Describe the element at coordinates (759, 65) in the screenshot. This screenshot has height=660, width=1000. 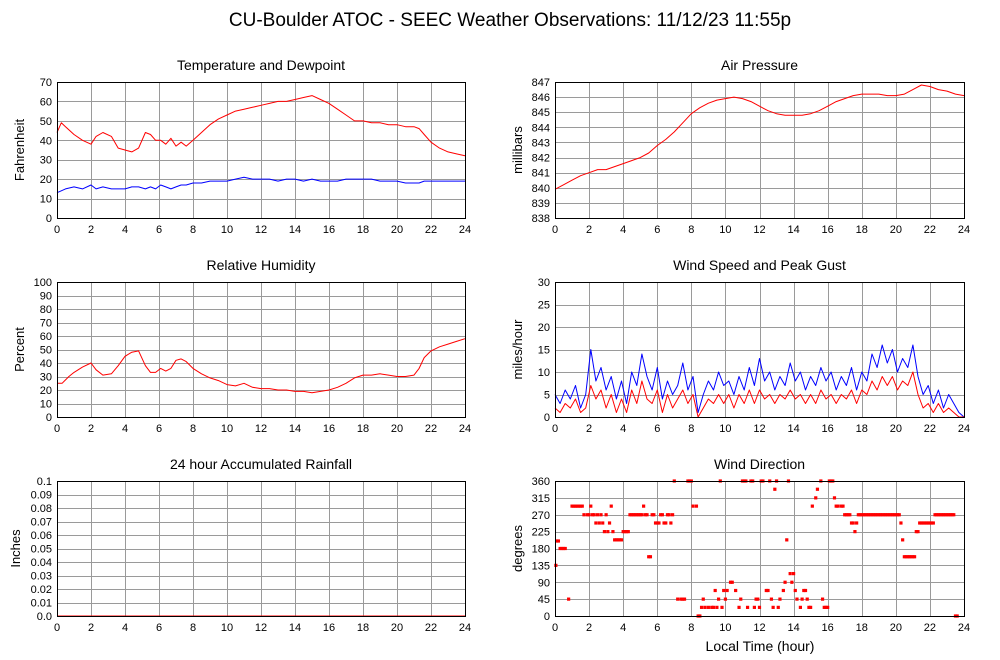
I see `chart-title: Air Pressure` at that location.